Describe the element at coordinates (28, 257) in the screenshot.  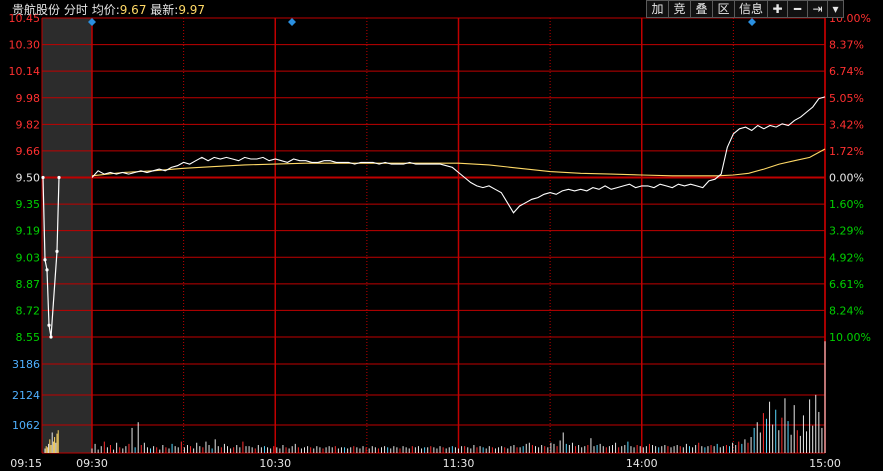
I see `price-tick-label: 9.03` at that location.